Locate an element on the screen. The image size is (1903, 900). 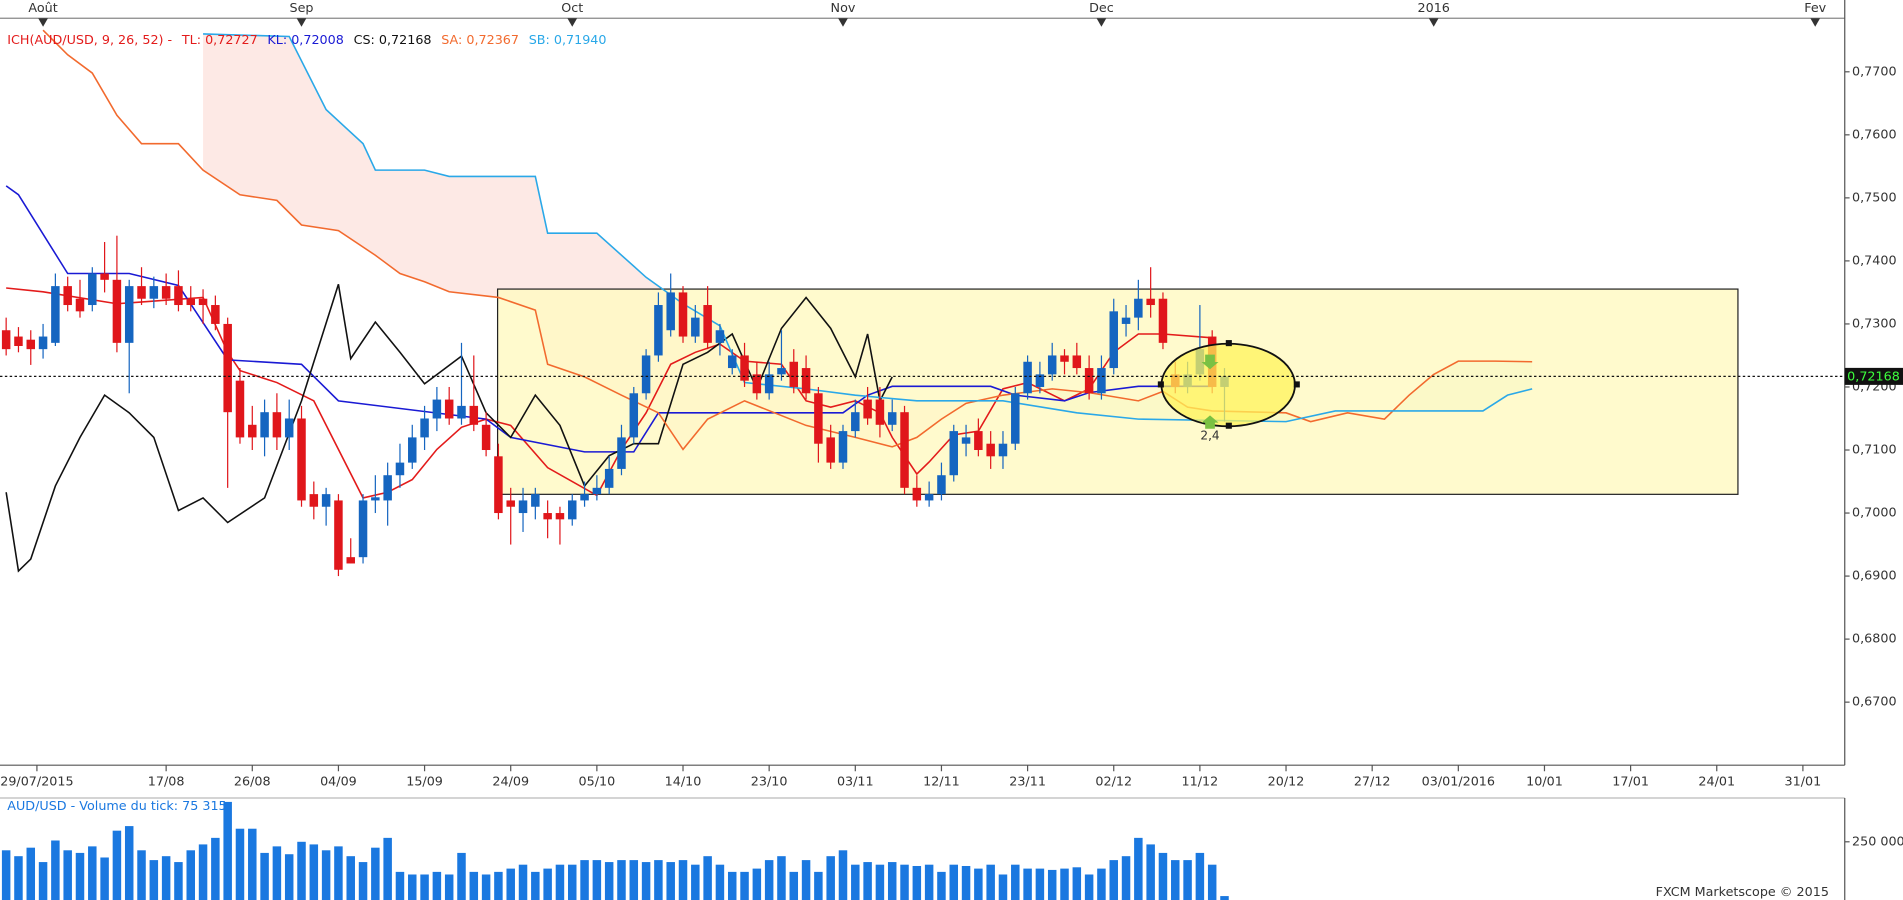
y-tick-label: 0,6900 is located at coordinates (1874, 576).